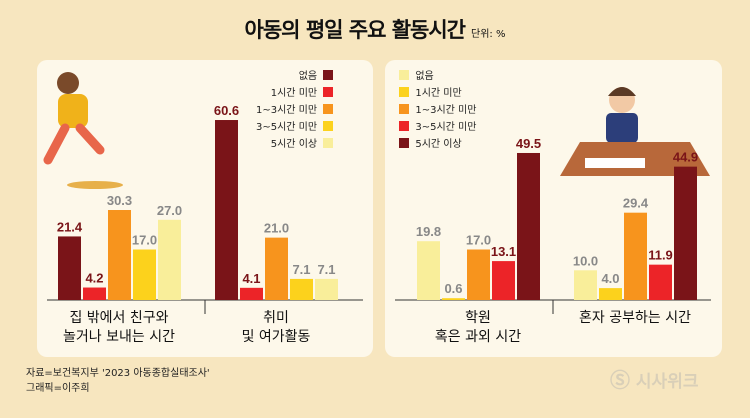 This screenshot has width=750, height=418. I want to click on value-label: 19.8, so click(428, 231).